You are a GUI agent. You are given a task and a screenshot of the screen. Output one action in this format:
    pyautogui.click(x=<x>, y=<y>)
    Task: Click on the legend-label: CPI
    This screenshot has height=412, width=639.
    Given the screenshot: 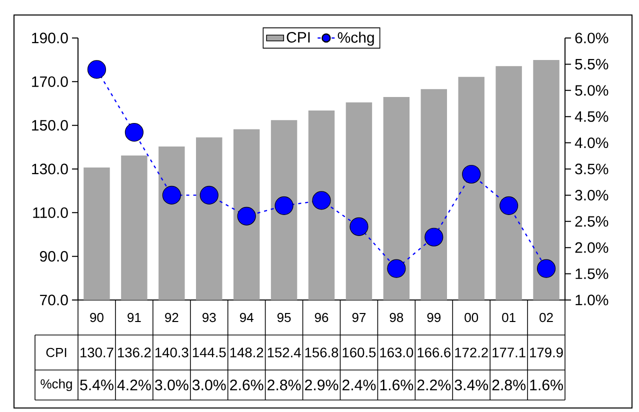 What is the action you would take?
    pyautogui.click(x=298, y=37)
    